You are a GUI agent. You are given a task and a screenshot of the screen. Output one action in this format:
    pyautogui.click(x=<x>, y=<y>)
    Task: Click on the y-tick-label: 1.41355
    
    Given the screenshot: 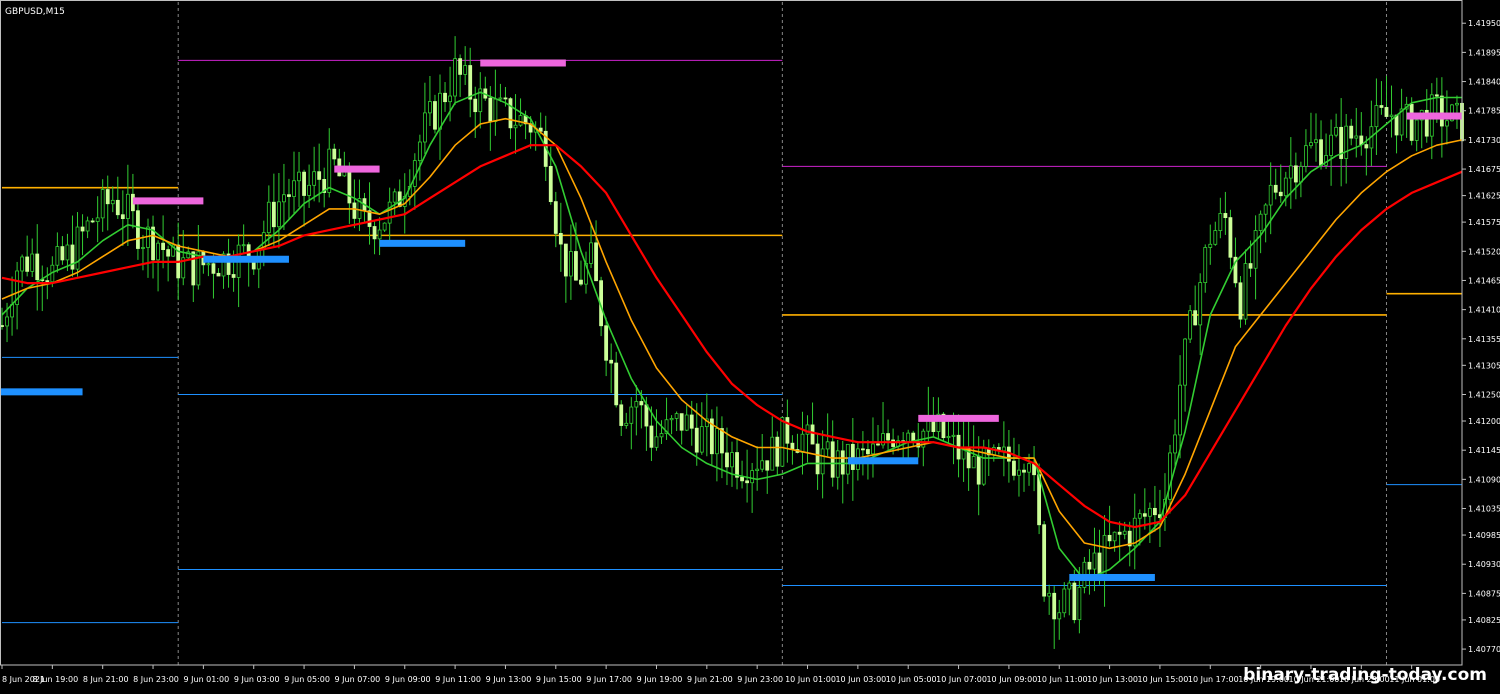 What is the action you would take?
    pyautogui.click(x=1484, y=339)
    